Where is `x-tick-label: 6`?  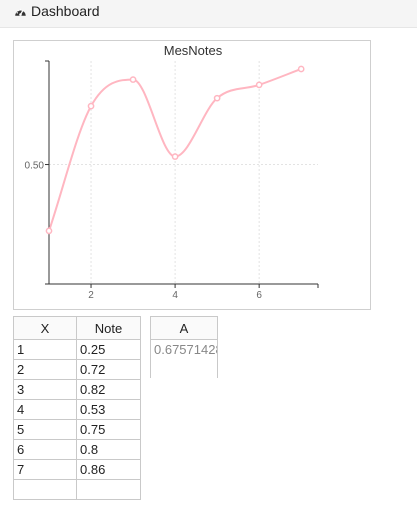
x-tick-label: 6 is located at coordinates (259, 295).